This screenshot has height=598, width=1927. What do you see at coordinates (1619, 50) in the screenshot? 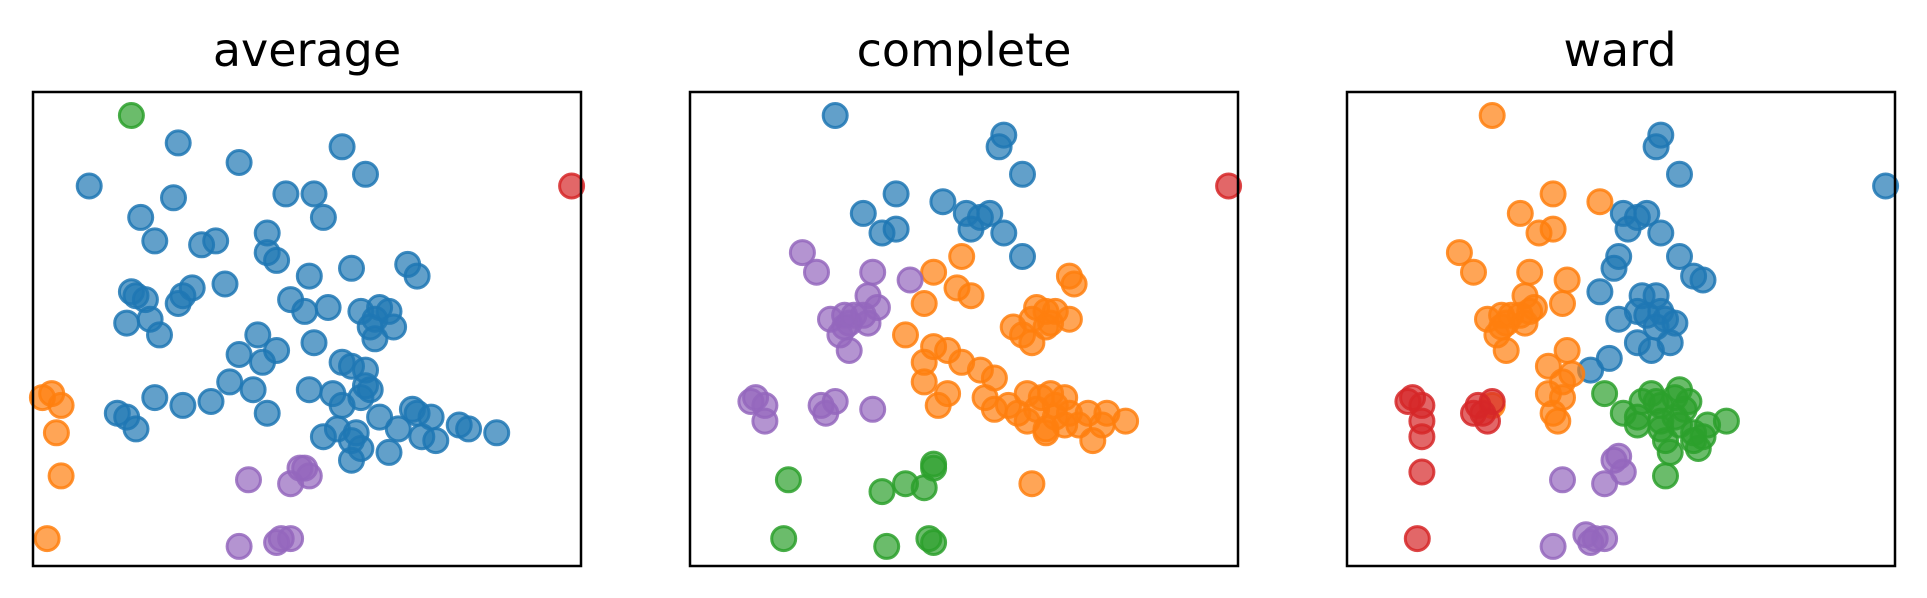
I see `panel-title-ward: ward` at bounding box center [1619, 50].